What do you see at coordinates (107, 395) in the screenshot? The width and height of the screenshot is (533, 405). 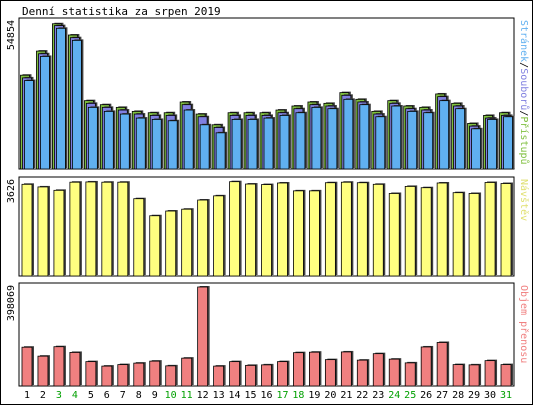 I see `x-tick-label-6: 6` at bounding box center [107, 395].